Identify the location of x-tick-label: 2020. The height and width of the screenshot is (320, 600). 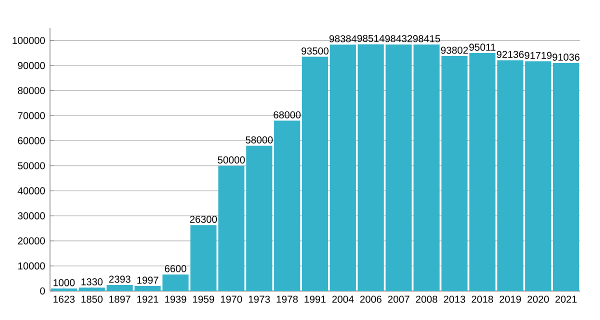
(538, 299).